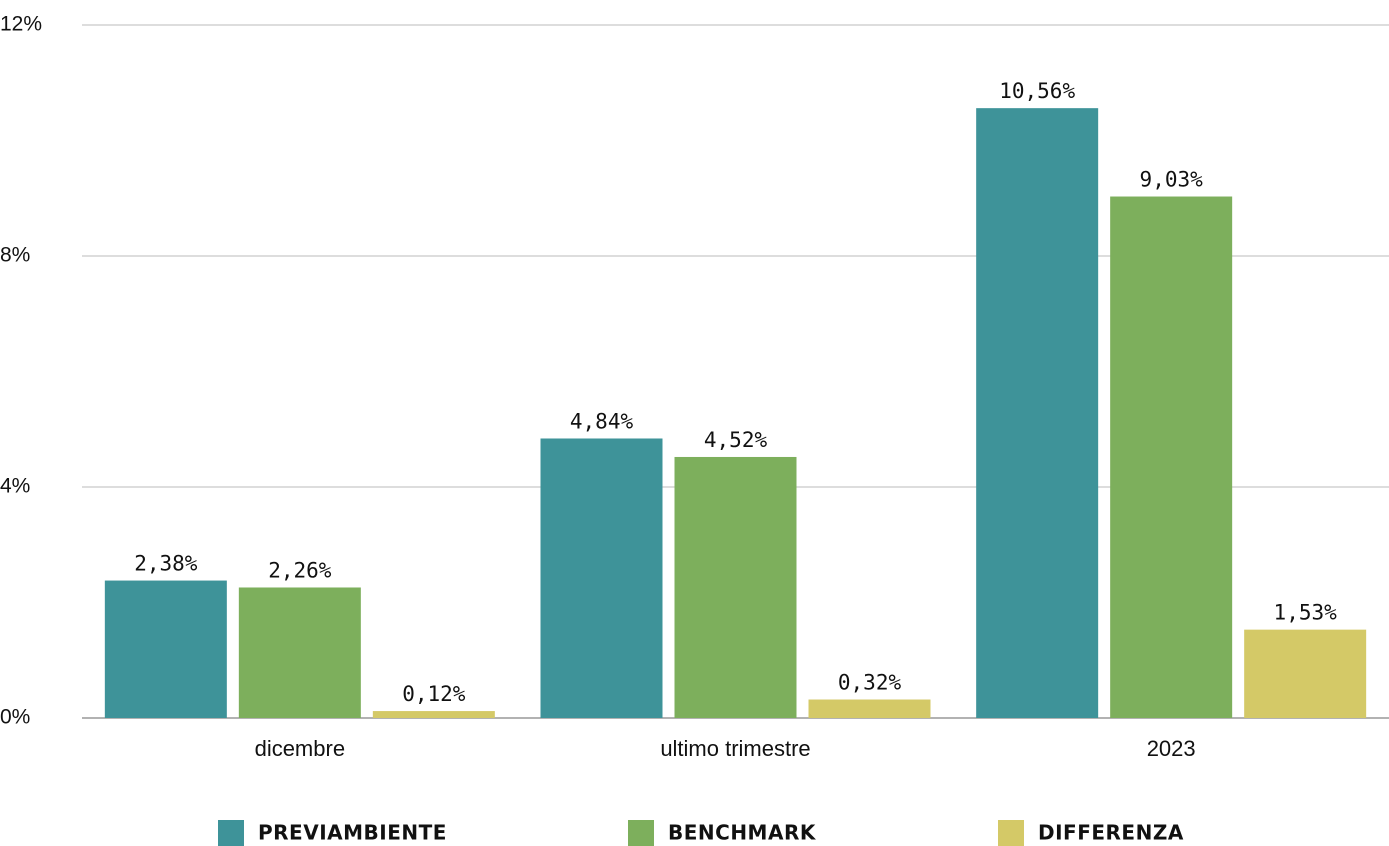 This screenshot has width=1389, height=846. I want to click on value-label: 4,84%, so click(602, 421).